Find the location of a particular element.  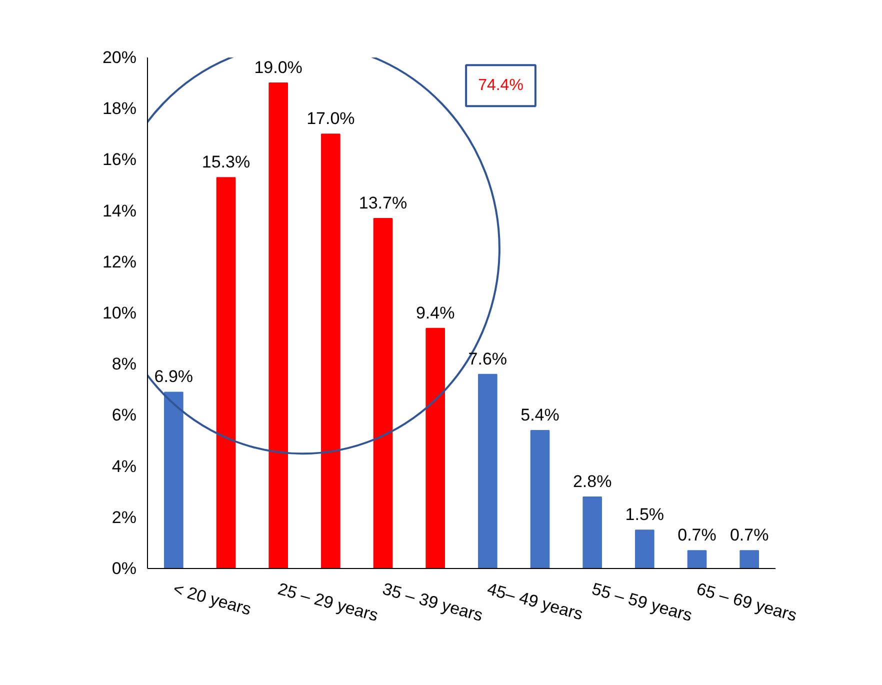

y-tick-label: 0% is located at coordinates (124, 568).